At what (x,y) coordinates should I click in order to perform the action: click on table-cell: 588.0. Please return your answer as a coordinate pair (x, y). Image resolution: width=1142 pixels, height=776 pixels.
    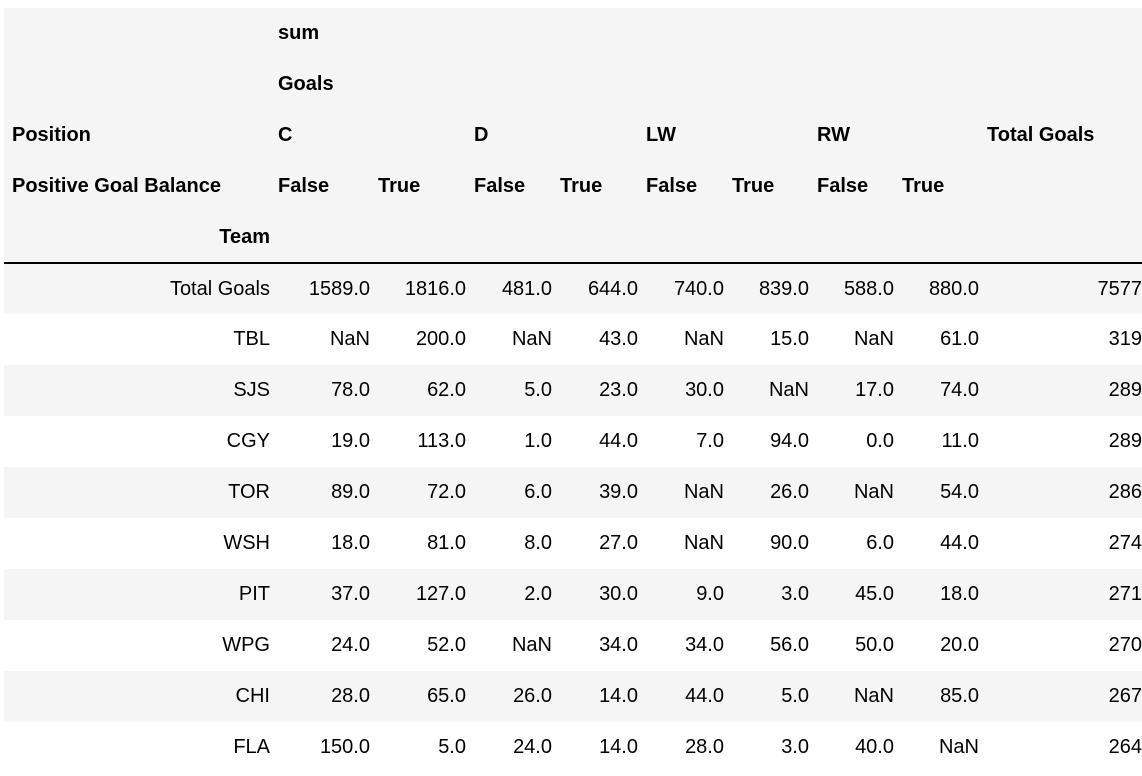
    Looking at the image, I should click on (868, 288).